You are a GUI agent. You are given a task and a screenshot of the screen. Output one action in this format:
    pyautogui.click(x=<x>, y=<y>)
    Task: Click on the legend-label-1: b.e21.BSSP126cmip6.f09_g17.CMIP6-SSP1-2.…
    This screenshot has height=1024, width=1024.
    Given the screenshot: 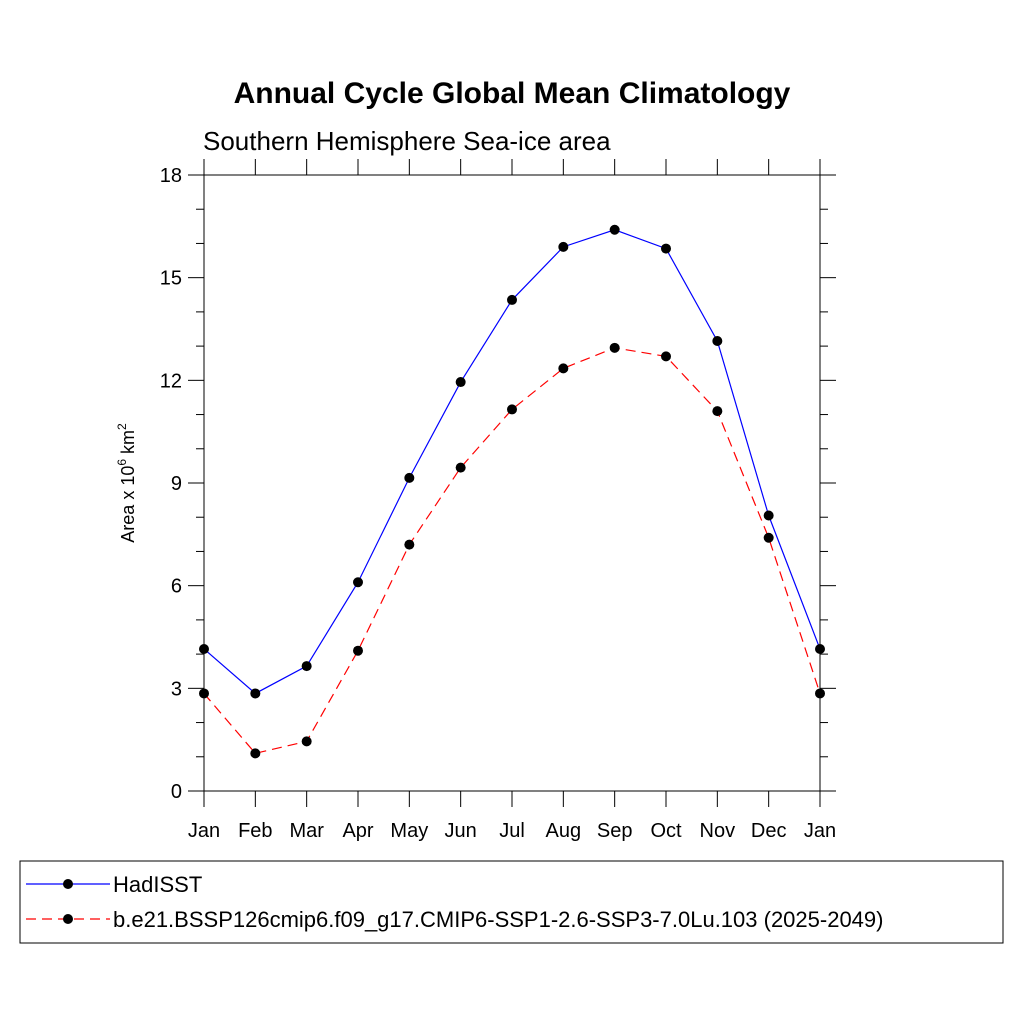 What is the action you would take?
    pyautogui.click(x=498, y=919)
    